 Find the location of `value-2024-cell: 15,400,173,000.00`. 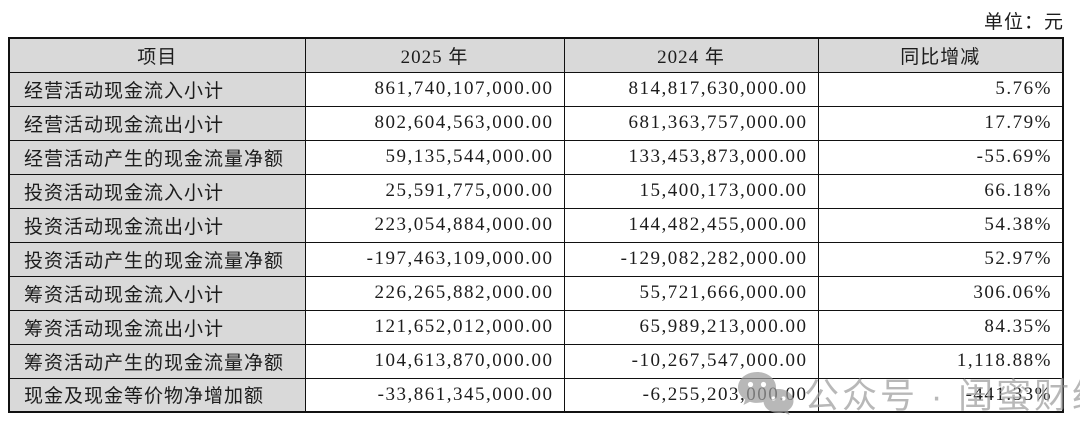

value-2024-cell: 15,400,173,000.00 is located at coordinates (691, 191).